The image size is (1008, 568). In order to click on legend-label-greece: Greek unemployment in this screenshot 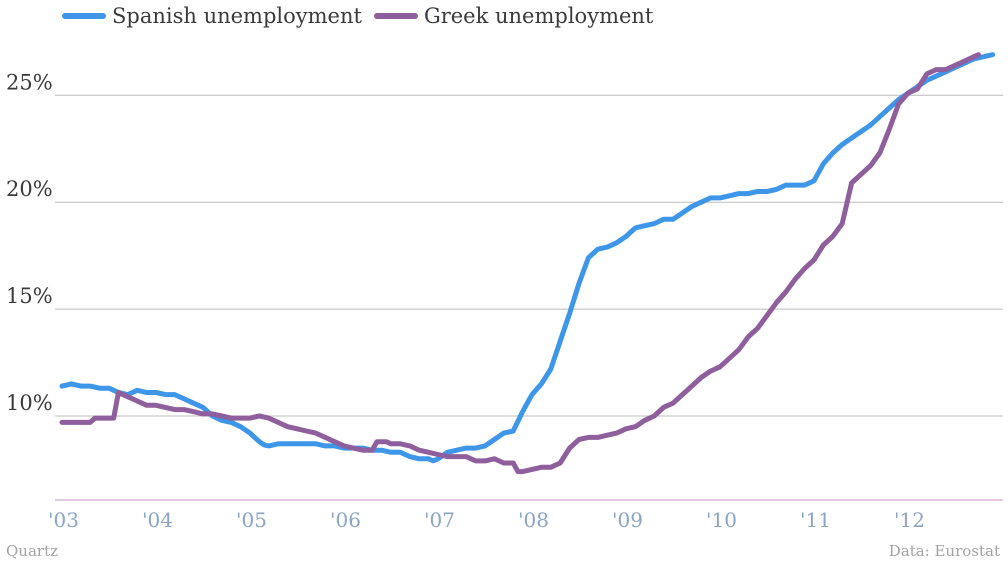, I will do `click(538, 16)`.